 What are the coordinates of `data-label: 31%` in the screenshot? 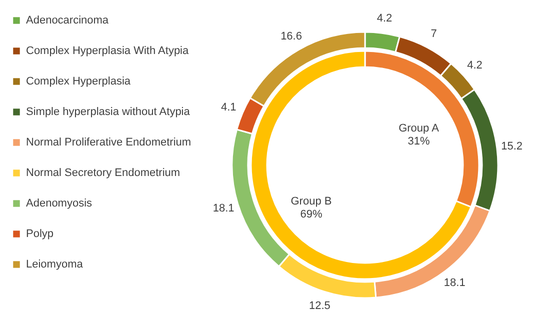 It's located at (419, 141).